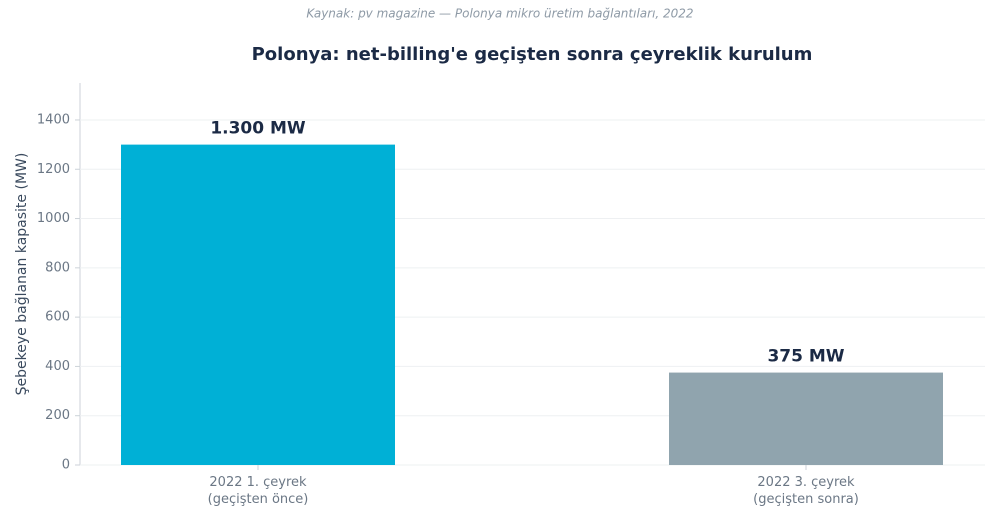 This screenshot has width=1000, height=520. What do you see at coordinates (53, 119) in the screenshot?
I see `y-tick-label: 1400` at bounding box center [53, 119].